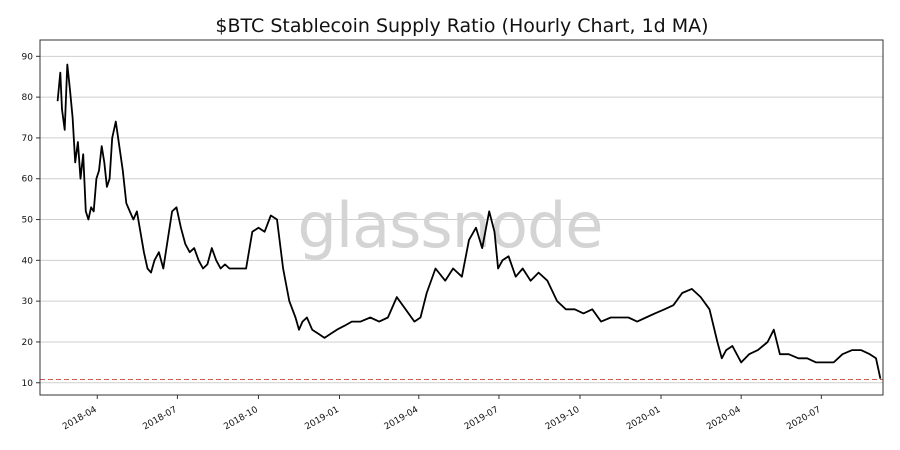 This screenshot has width=900, height=450. Describe the element at coordinates (450, 225) in the screenshot. I see `glassnode-watermark: glassnode` at that location.